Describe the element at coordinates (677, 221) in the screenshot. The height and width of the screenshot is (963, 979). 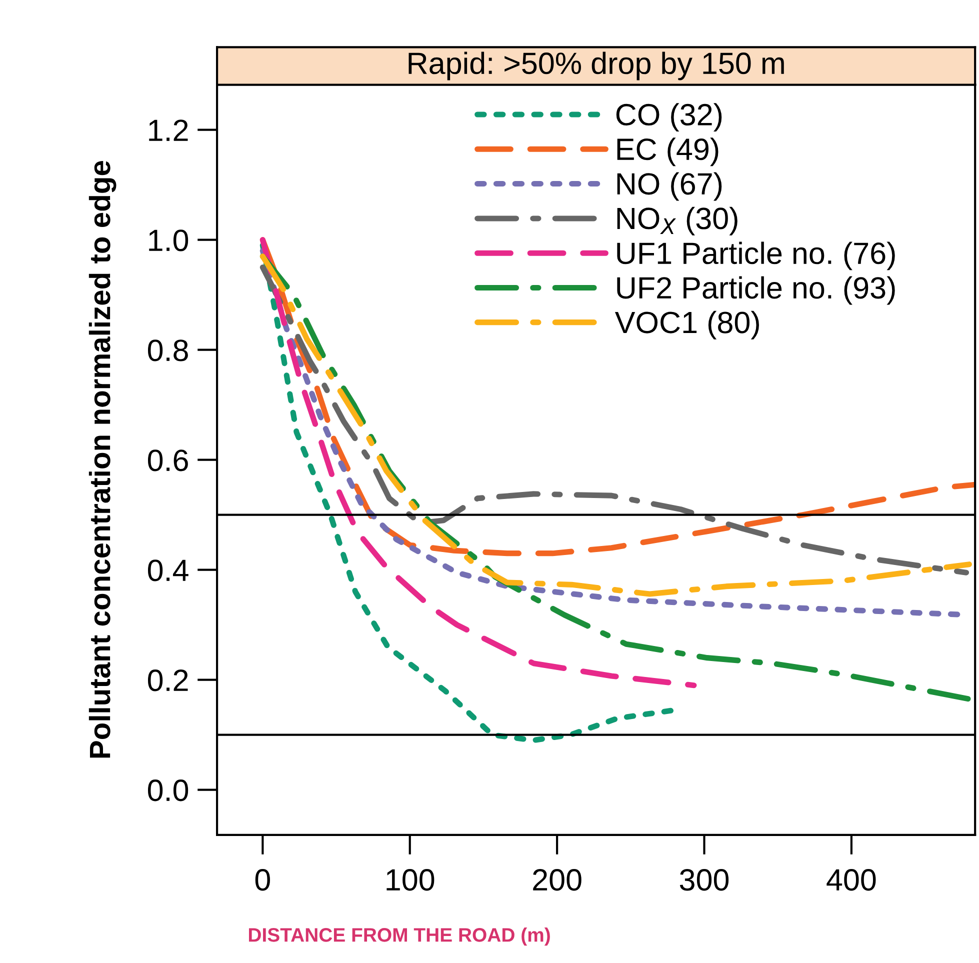
I see `legend-label: NO$_{X}$ (30)` at that location.